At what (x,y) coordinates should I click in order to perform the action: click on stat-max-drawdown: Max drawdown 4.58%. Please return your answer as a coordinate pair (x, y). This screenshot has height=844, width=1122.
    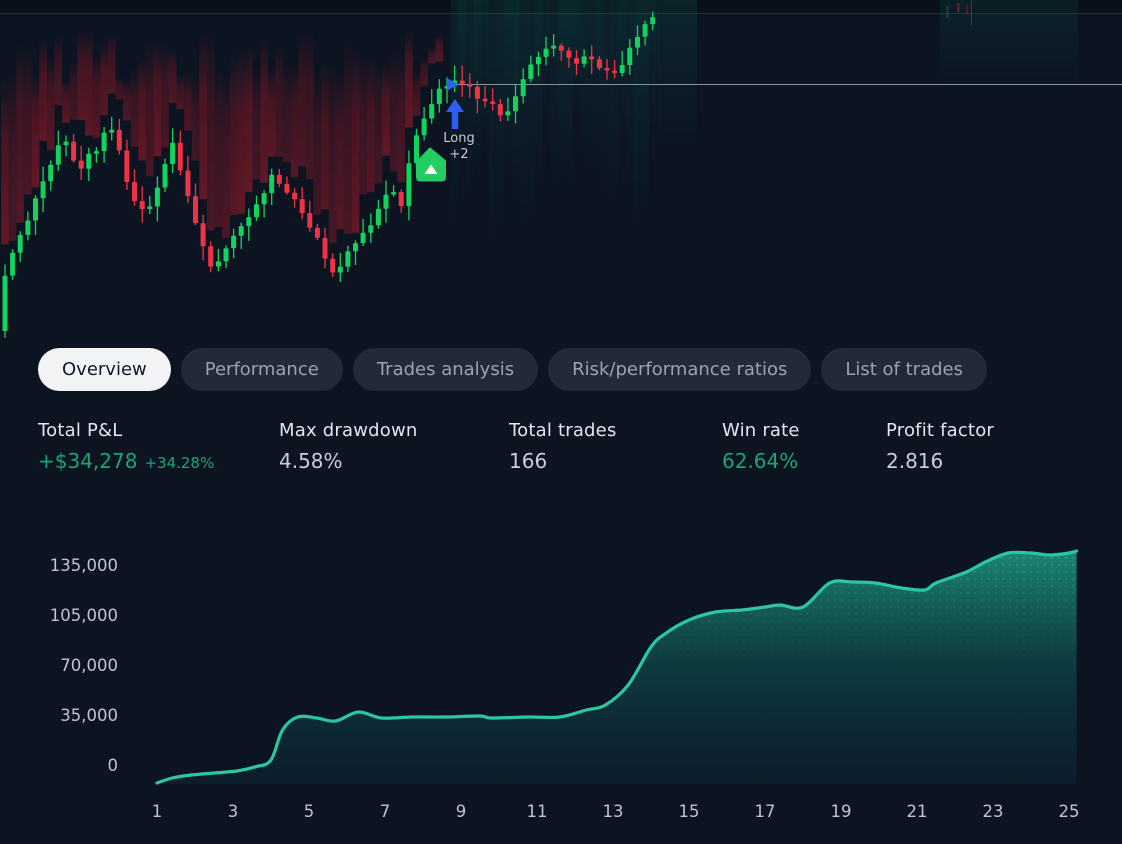
    Looking at the image, I should click on (348, 446).